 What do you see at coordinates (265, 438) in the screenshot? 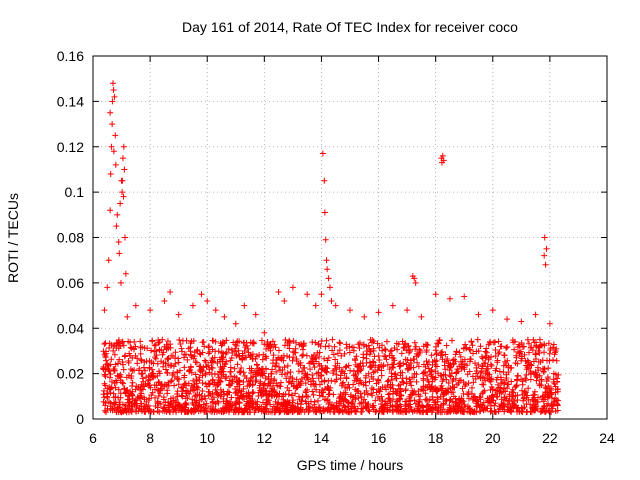
I see `x-tick-label: 12` at bounding box center [265, 438].